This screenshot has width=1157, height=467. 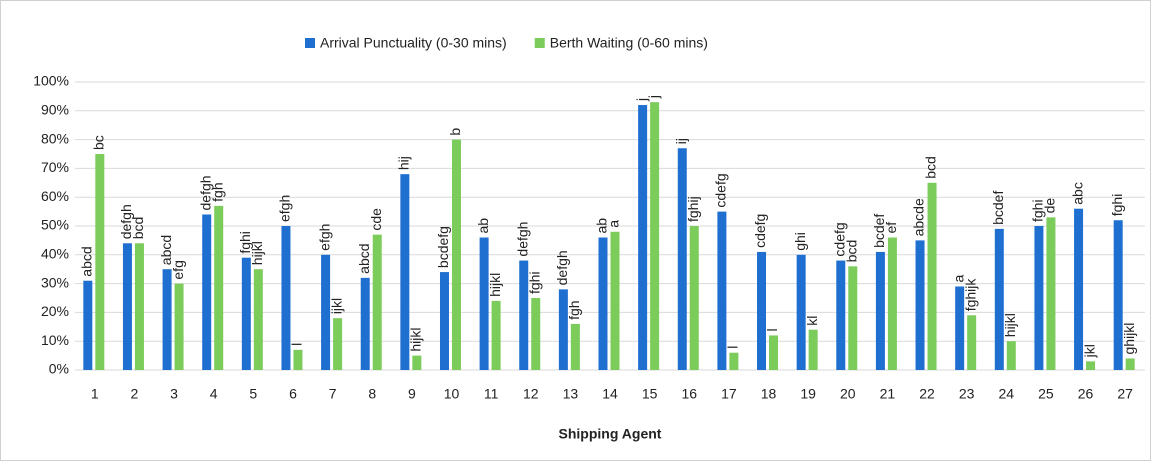 What do you see at coordinates (95, 394) in the screenshot?
I see `x-tick-label: 1` at bounding box center [95, 394].